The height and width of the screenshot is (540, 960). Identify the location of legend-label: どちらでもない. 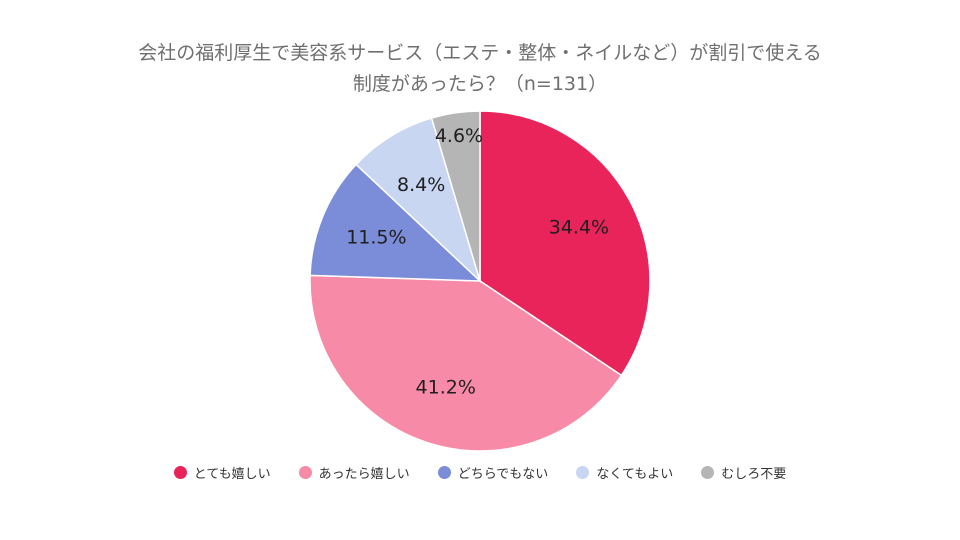
(503, 474).